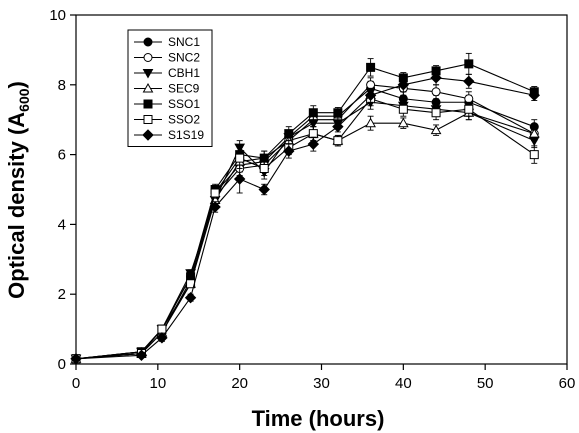  I want to click on x-tick-label: 10, so click(157, 383).